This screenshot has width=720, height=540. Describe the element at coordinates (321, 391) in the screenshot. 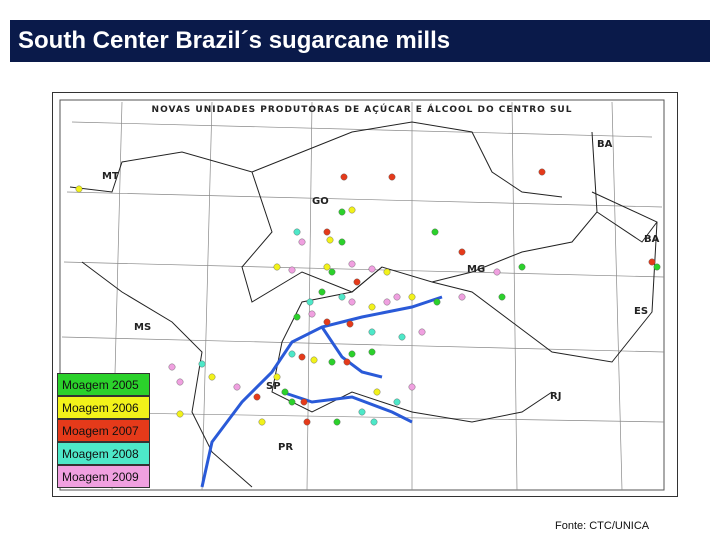

I see `rivers` at that location.